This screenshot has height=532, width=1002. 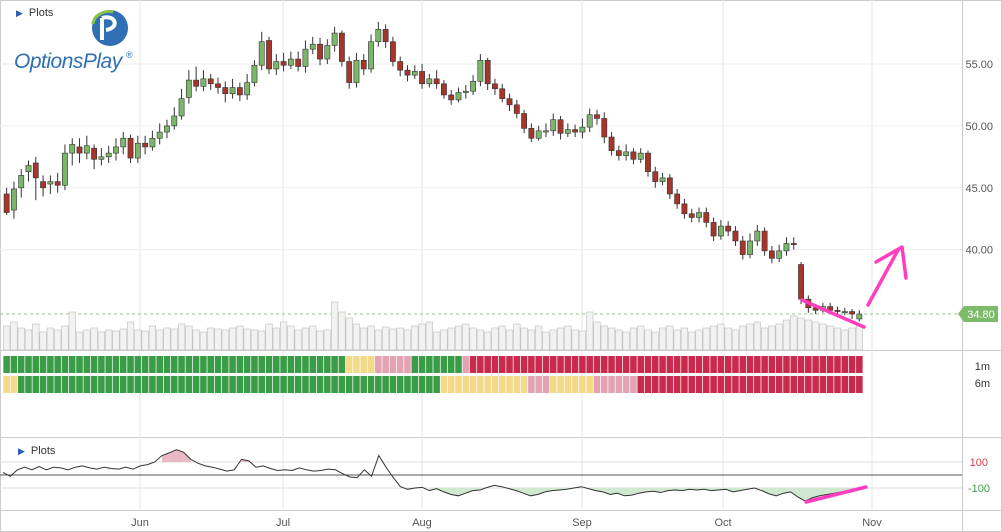 What do you see at coordinates (37, 451) in the screenshot?
I see `indicator-plots-toggle: ▶ Plots` at bounding box center [37, 451].